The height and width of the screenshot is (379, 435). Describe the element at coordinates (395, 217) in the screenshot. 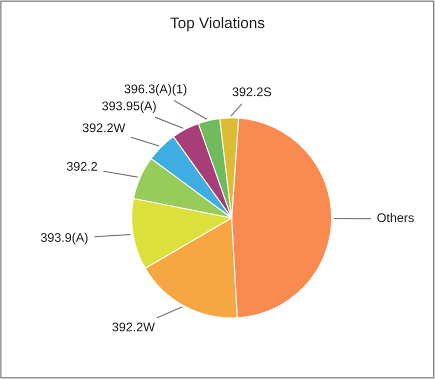

I see `slice-label: Others` at that location.